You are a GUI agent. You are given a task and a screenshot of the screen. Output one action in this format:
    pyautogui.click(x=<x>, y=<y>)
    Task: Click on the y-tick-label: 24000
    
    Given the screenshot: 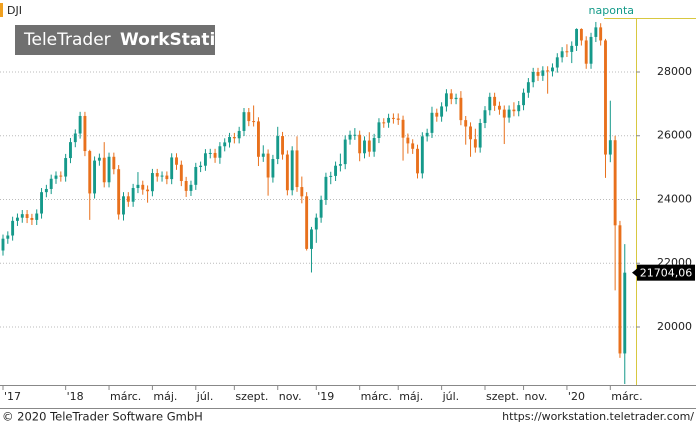 What is the action you would take?
    pyautogui.click(x=674, y=198)
    